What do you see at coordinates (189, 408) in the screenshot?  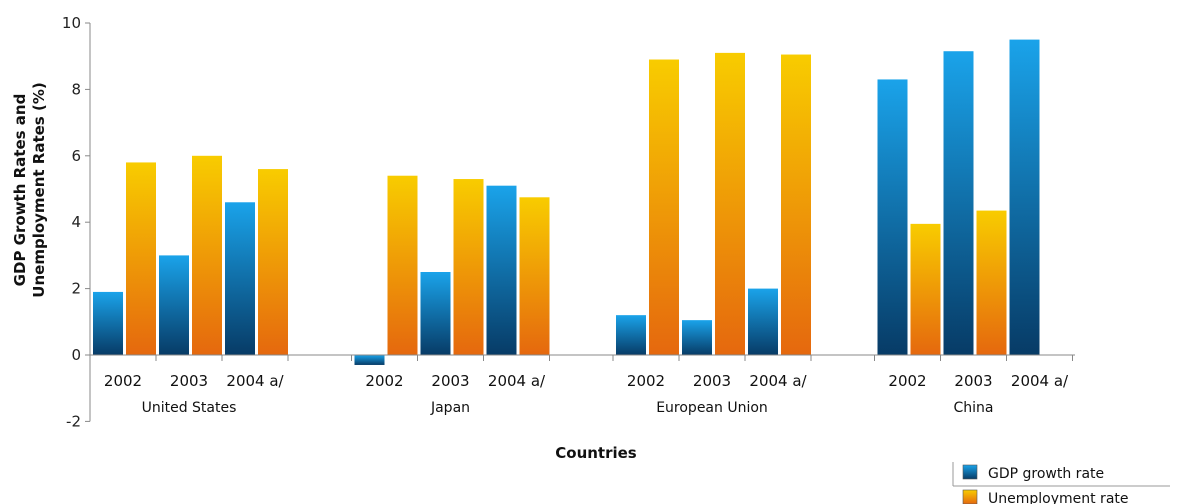 I see `country-label: United States` at bounding box center [189, 408].